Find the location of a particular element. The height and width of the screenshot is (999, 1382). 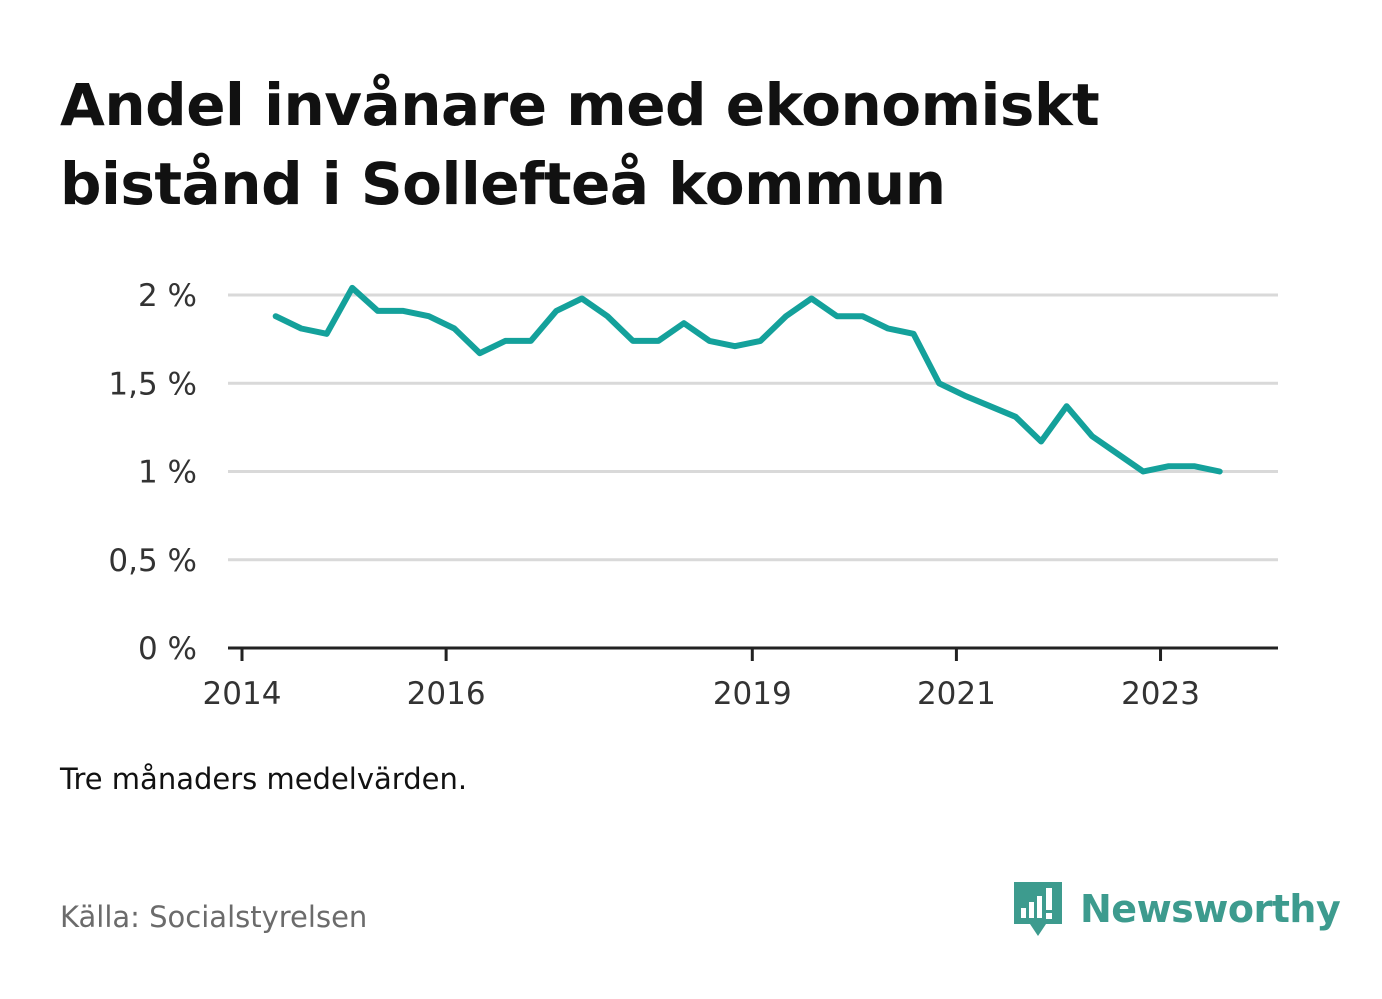

x-tick-label: 2014 is located at coordinates (242, 694).